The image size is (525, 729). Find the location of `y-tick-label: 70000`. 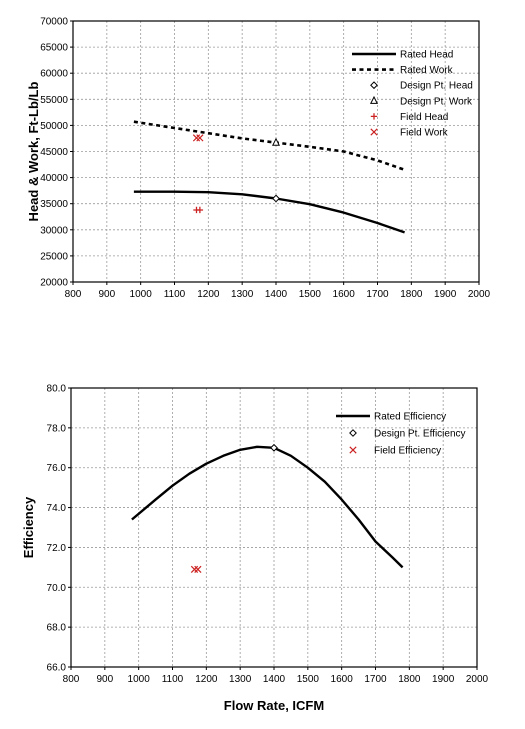

y-tick-label: 70000 is located at coordinates (54, 22).